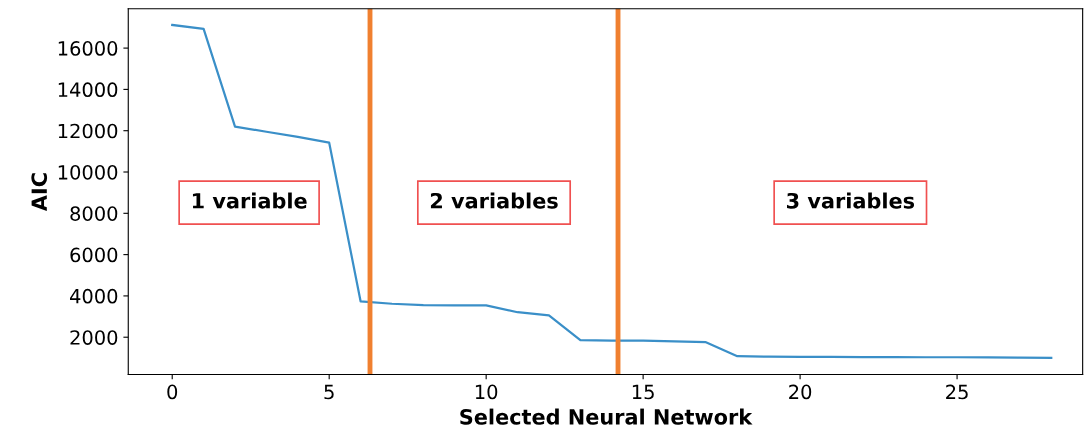 The width and height of the screenshot is (1087, 438). Describe the element at coordinates (643, 392) in the screenshot. I see `x-tick-label: 15` at that location.